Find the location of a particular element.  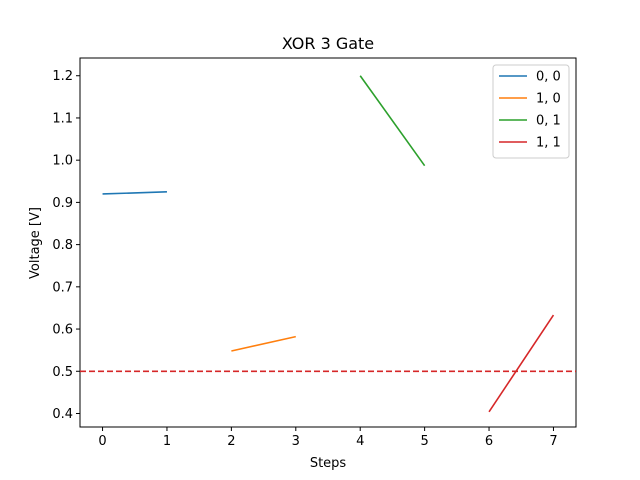

y-tick-label: 1.1 is located at coordinates (62, 118).